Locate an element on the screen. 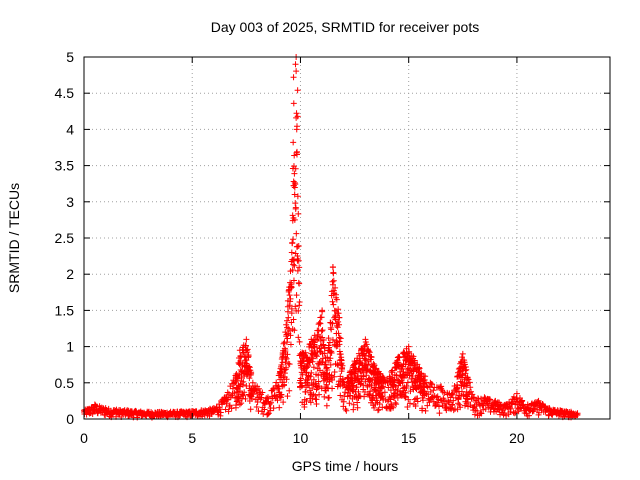  x-tick-label: 0 is located at coordinates (84, 438).